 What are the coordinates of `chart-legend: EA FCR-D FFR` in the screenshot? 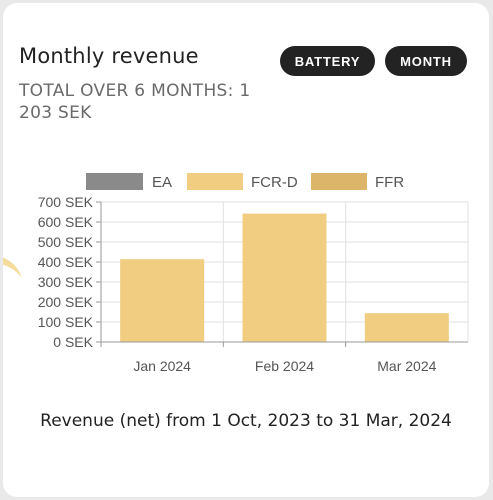 It's located at (245, 182).